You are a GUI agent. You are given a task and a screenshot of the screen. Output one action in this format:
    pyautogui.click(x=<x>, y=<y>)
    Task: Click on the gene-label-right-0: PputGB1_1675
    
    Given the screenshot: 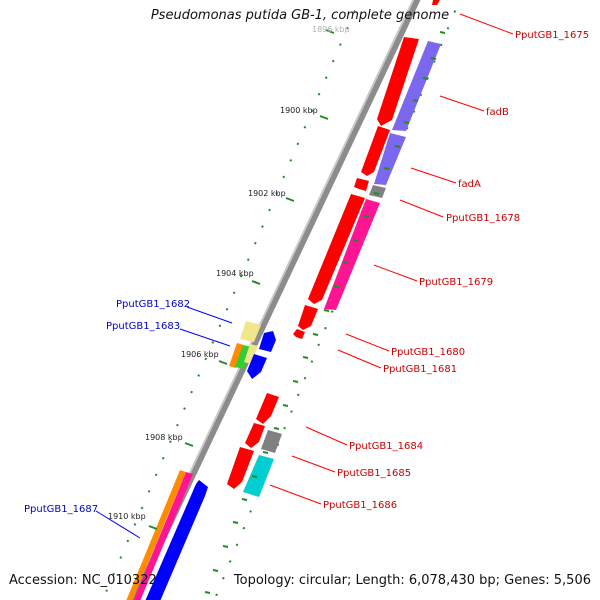 What is the action you would take?
    pyautogui.click(x=552, y=35)
    